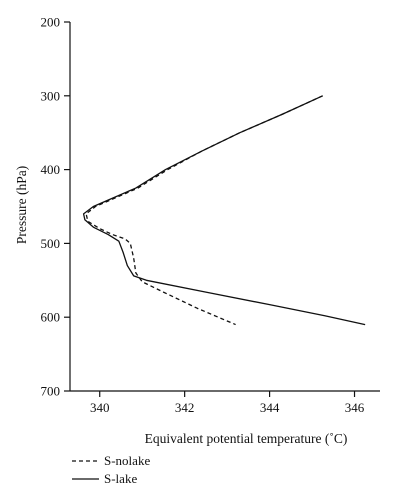  Describe the element at coordinates (51, 317) in the screenshot. I see `y-tick-label-600: 600` at that location.